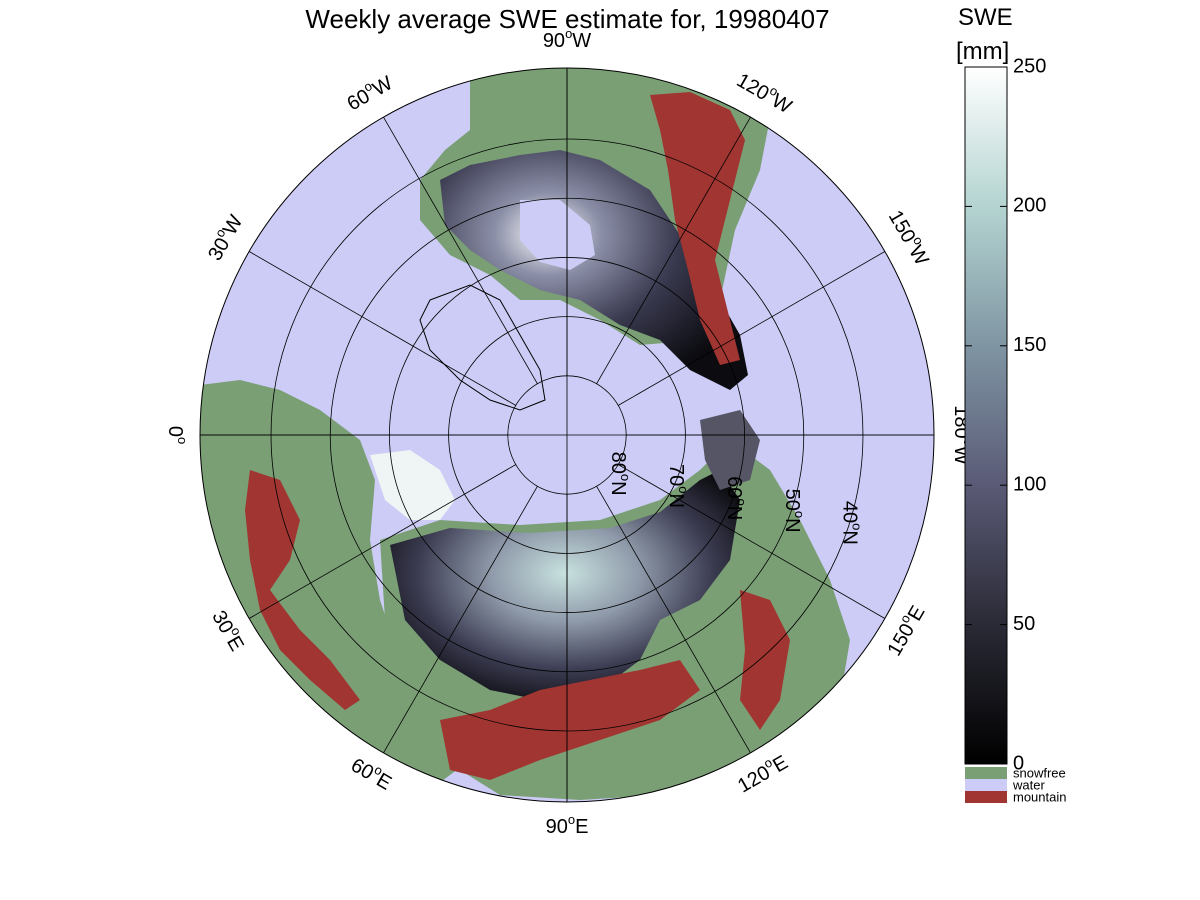 This screenshot has width=1200, height=900. I want to click on latitude-label: 70oN, so click(678, 486).